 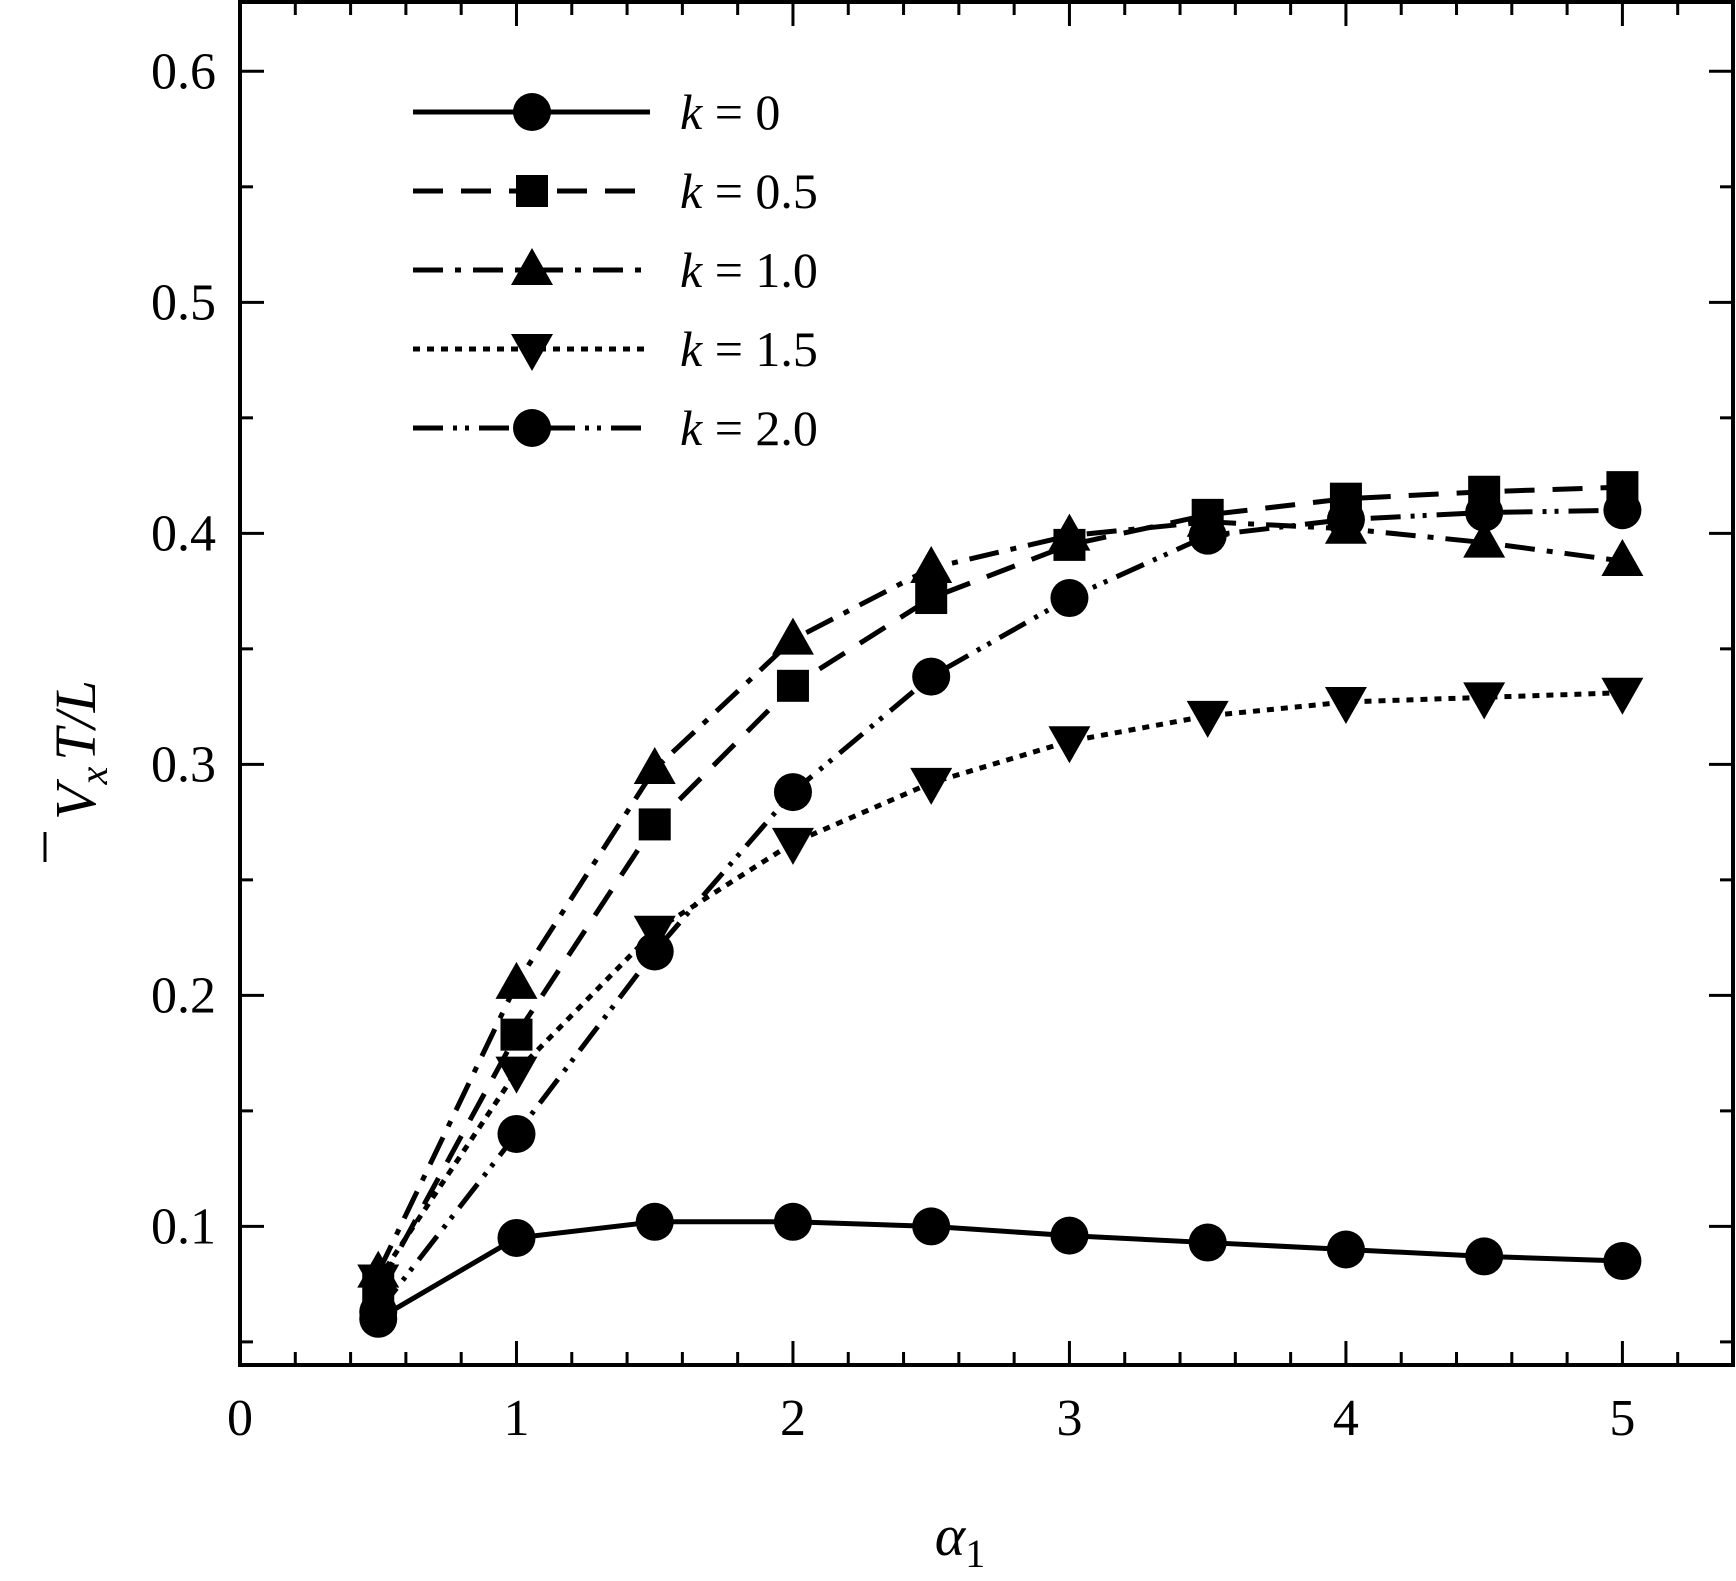 I want to click on x-tick-label: 4, so click(x=1346, y=1418).